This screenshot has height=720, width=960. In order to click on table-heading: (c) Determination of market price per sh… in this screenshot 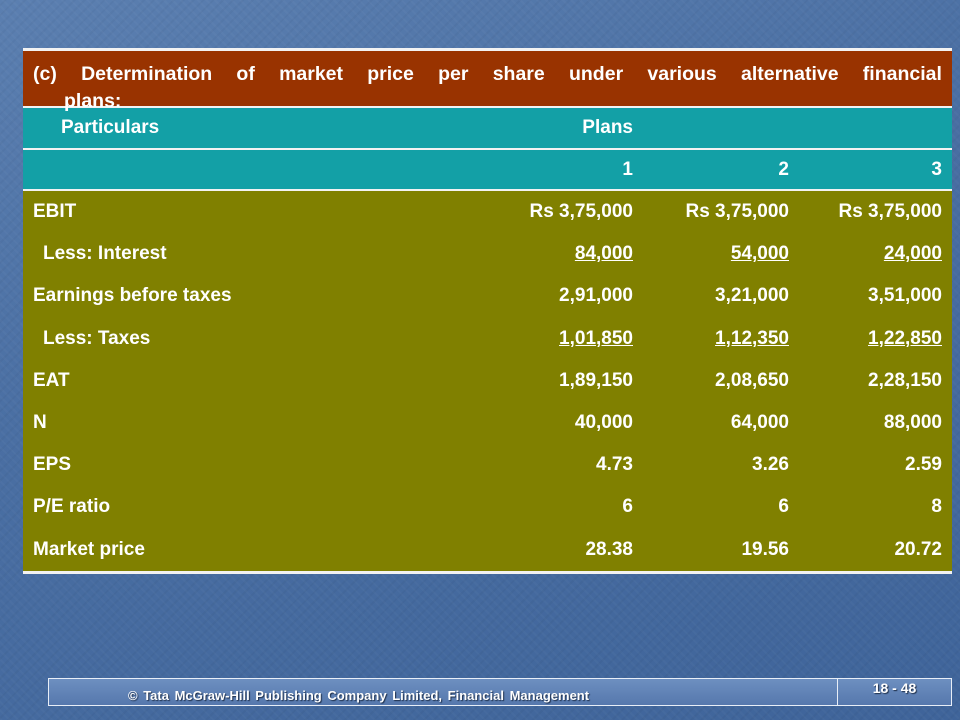, I will do `click(487, 81)`.